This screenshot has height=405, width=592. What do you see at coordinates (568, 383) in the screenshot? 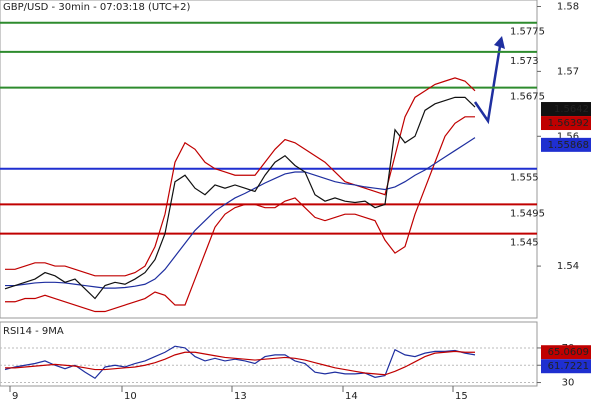
I see `y-tick-label: 30` at bounding box center [568, 383].